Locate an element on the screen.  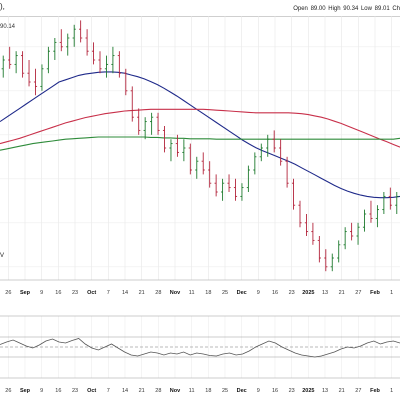
low-value: 89.01 is located at coordinates (382, 9).